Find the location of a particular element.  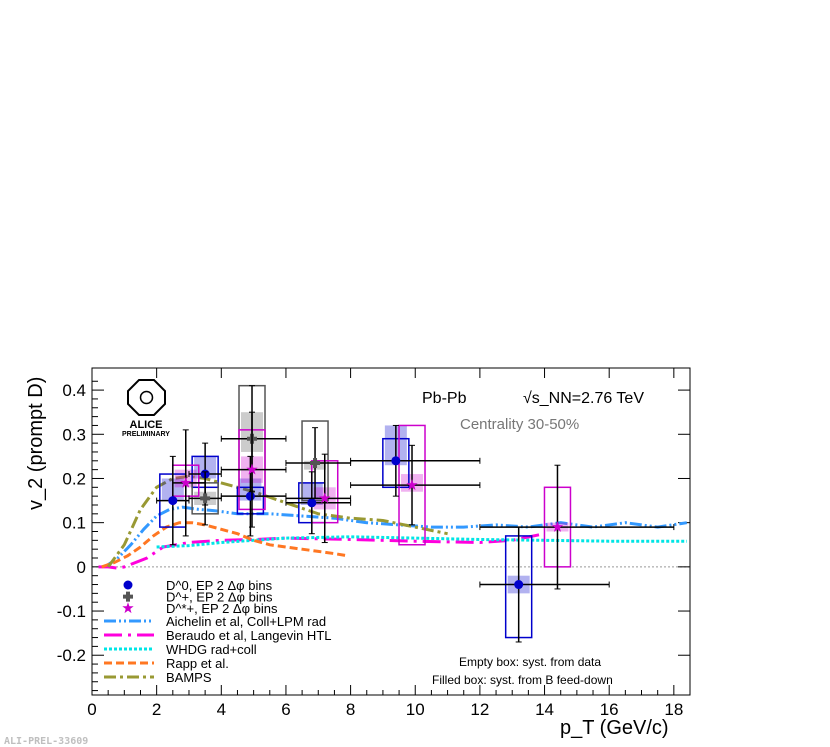

preliminary-id: ALI-PREL-33609 is located at coordinates (46, 741).